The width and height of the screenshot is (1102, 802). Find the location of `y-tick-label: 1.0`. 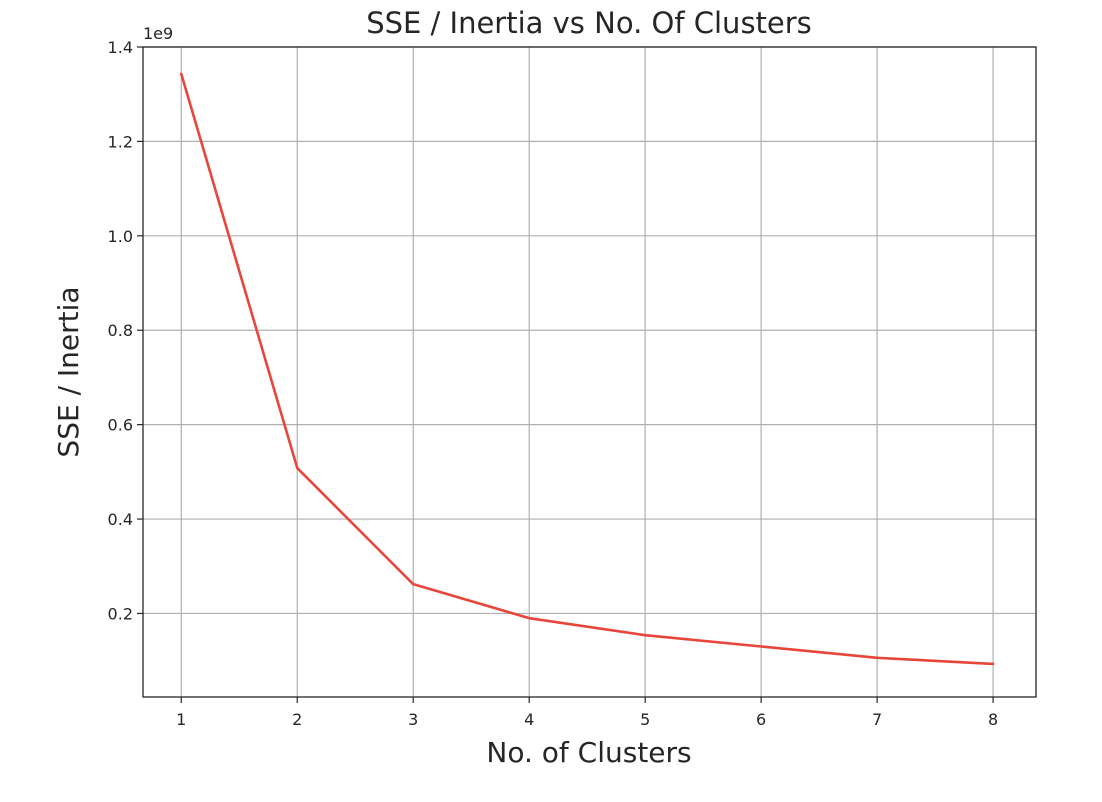

y-tick-label: 1.0 is located at coordinates (120, 236).